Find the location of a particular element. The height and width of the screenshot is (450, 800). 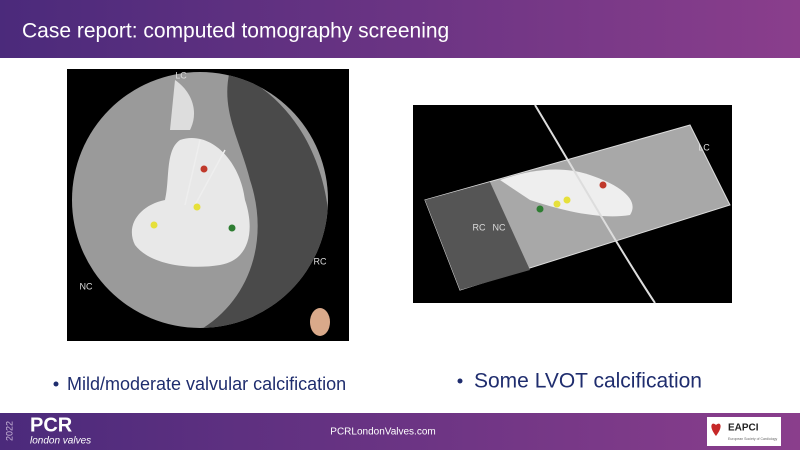

footer-event: london valves is located at coordinates (60, 441).